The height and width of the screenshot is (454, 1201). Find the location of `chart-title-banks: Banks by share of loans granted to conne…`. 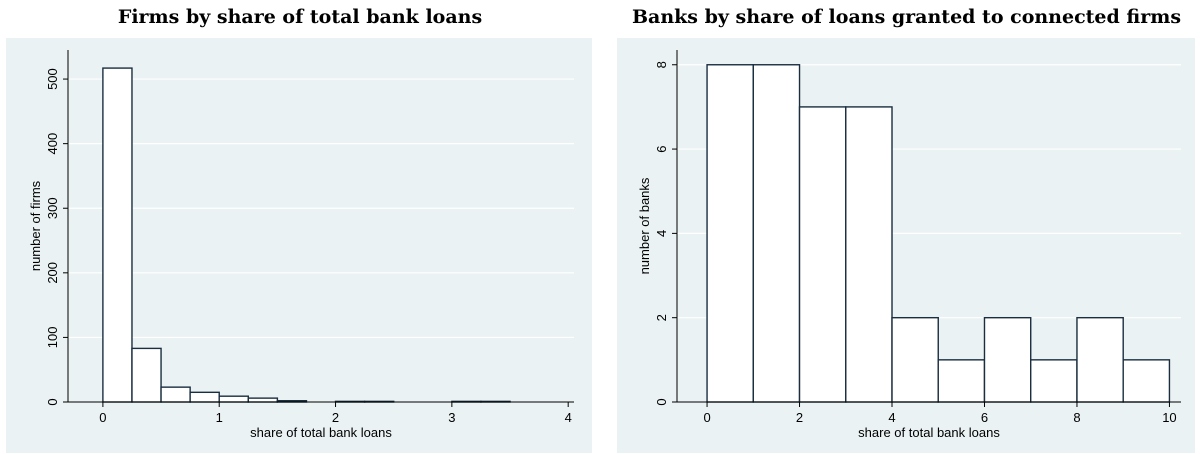

chart-title-banks: Banks by share of loans granted to conne… is located at coordinates (906, 17).